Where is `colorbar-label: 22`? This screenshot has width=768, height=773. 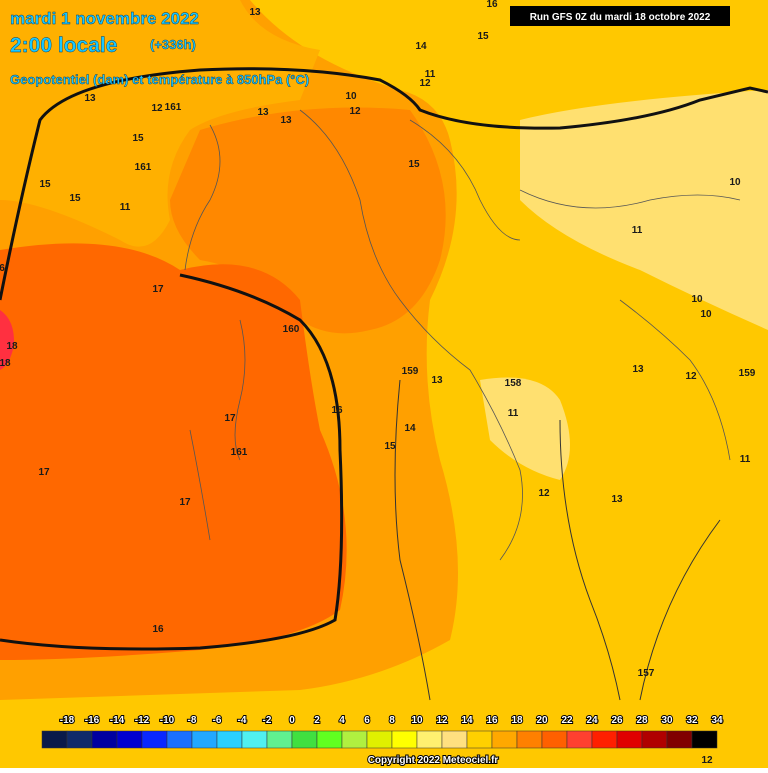 colorbar-label: 22 is located at coordinates (567, 720).